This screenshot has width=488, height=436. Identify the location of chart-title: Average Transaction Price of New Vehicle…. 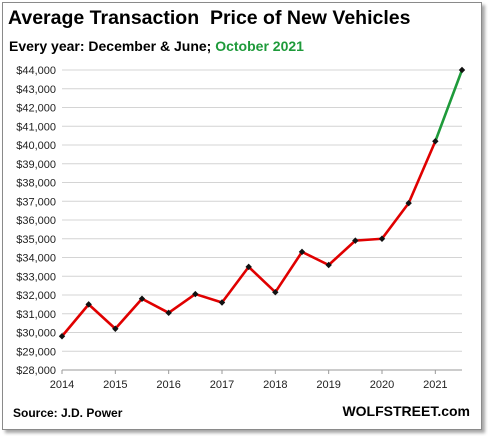
(209, 18).